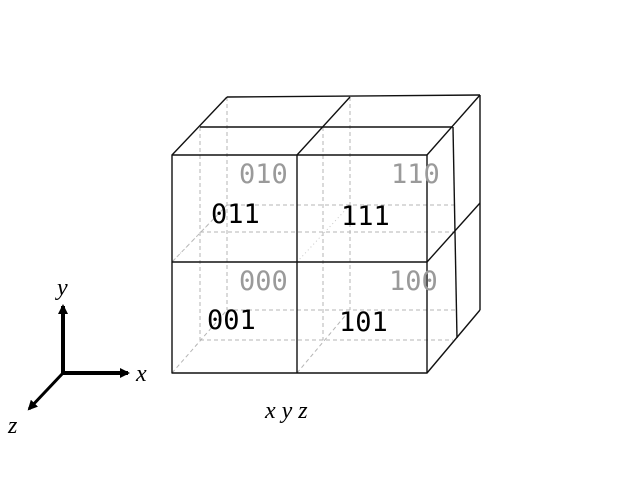 The height and width of the screenshot is (480, 621). Describe the element at coordinates (12, 426) in the screenshot. I see `z-axis-label: z` at that location.